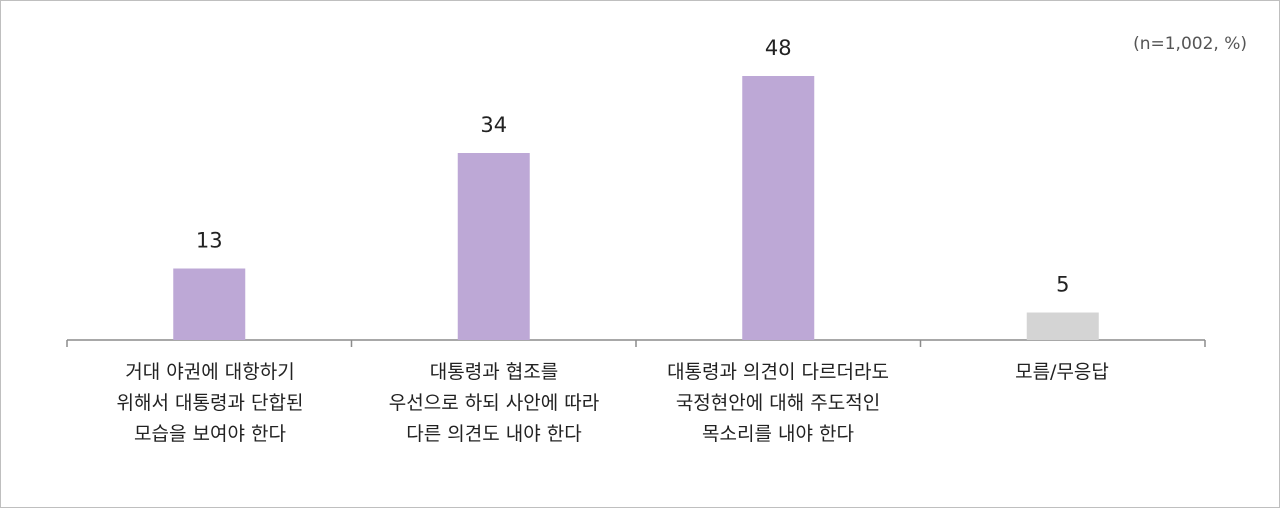 This screenshot has height=509, width=1280. Describe the element at coordinates (493, 125) in the screenshot. I see `value-label-2: 34` at that location.